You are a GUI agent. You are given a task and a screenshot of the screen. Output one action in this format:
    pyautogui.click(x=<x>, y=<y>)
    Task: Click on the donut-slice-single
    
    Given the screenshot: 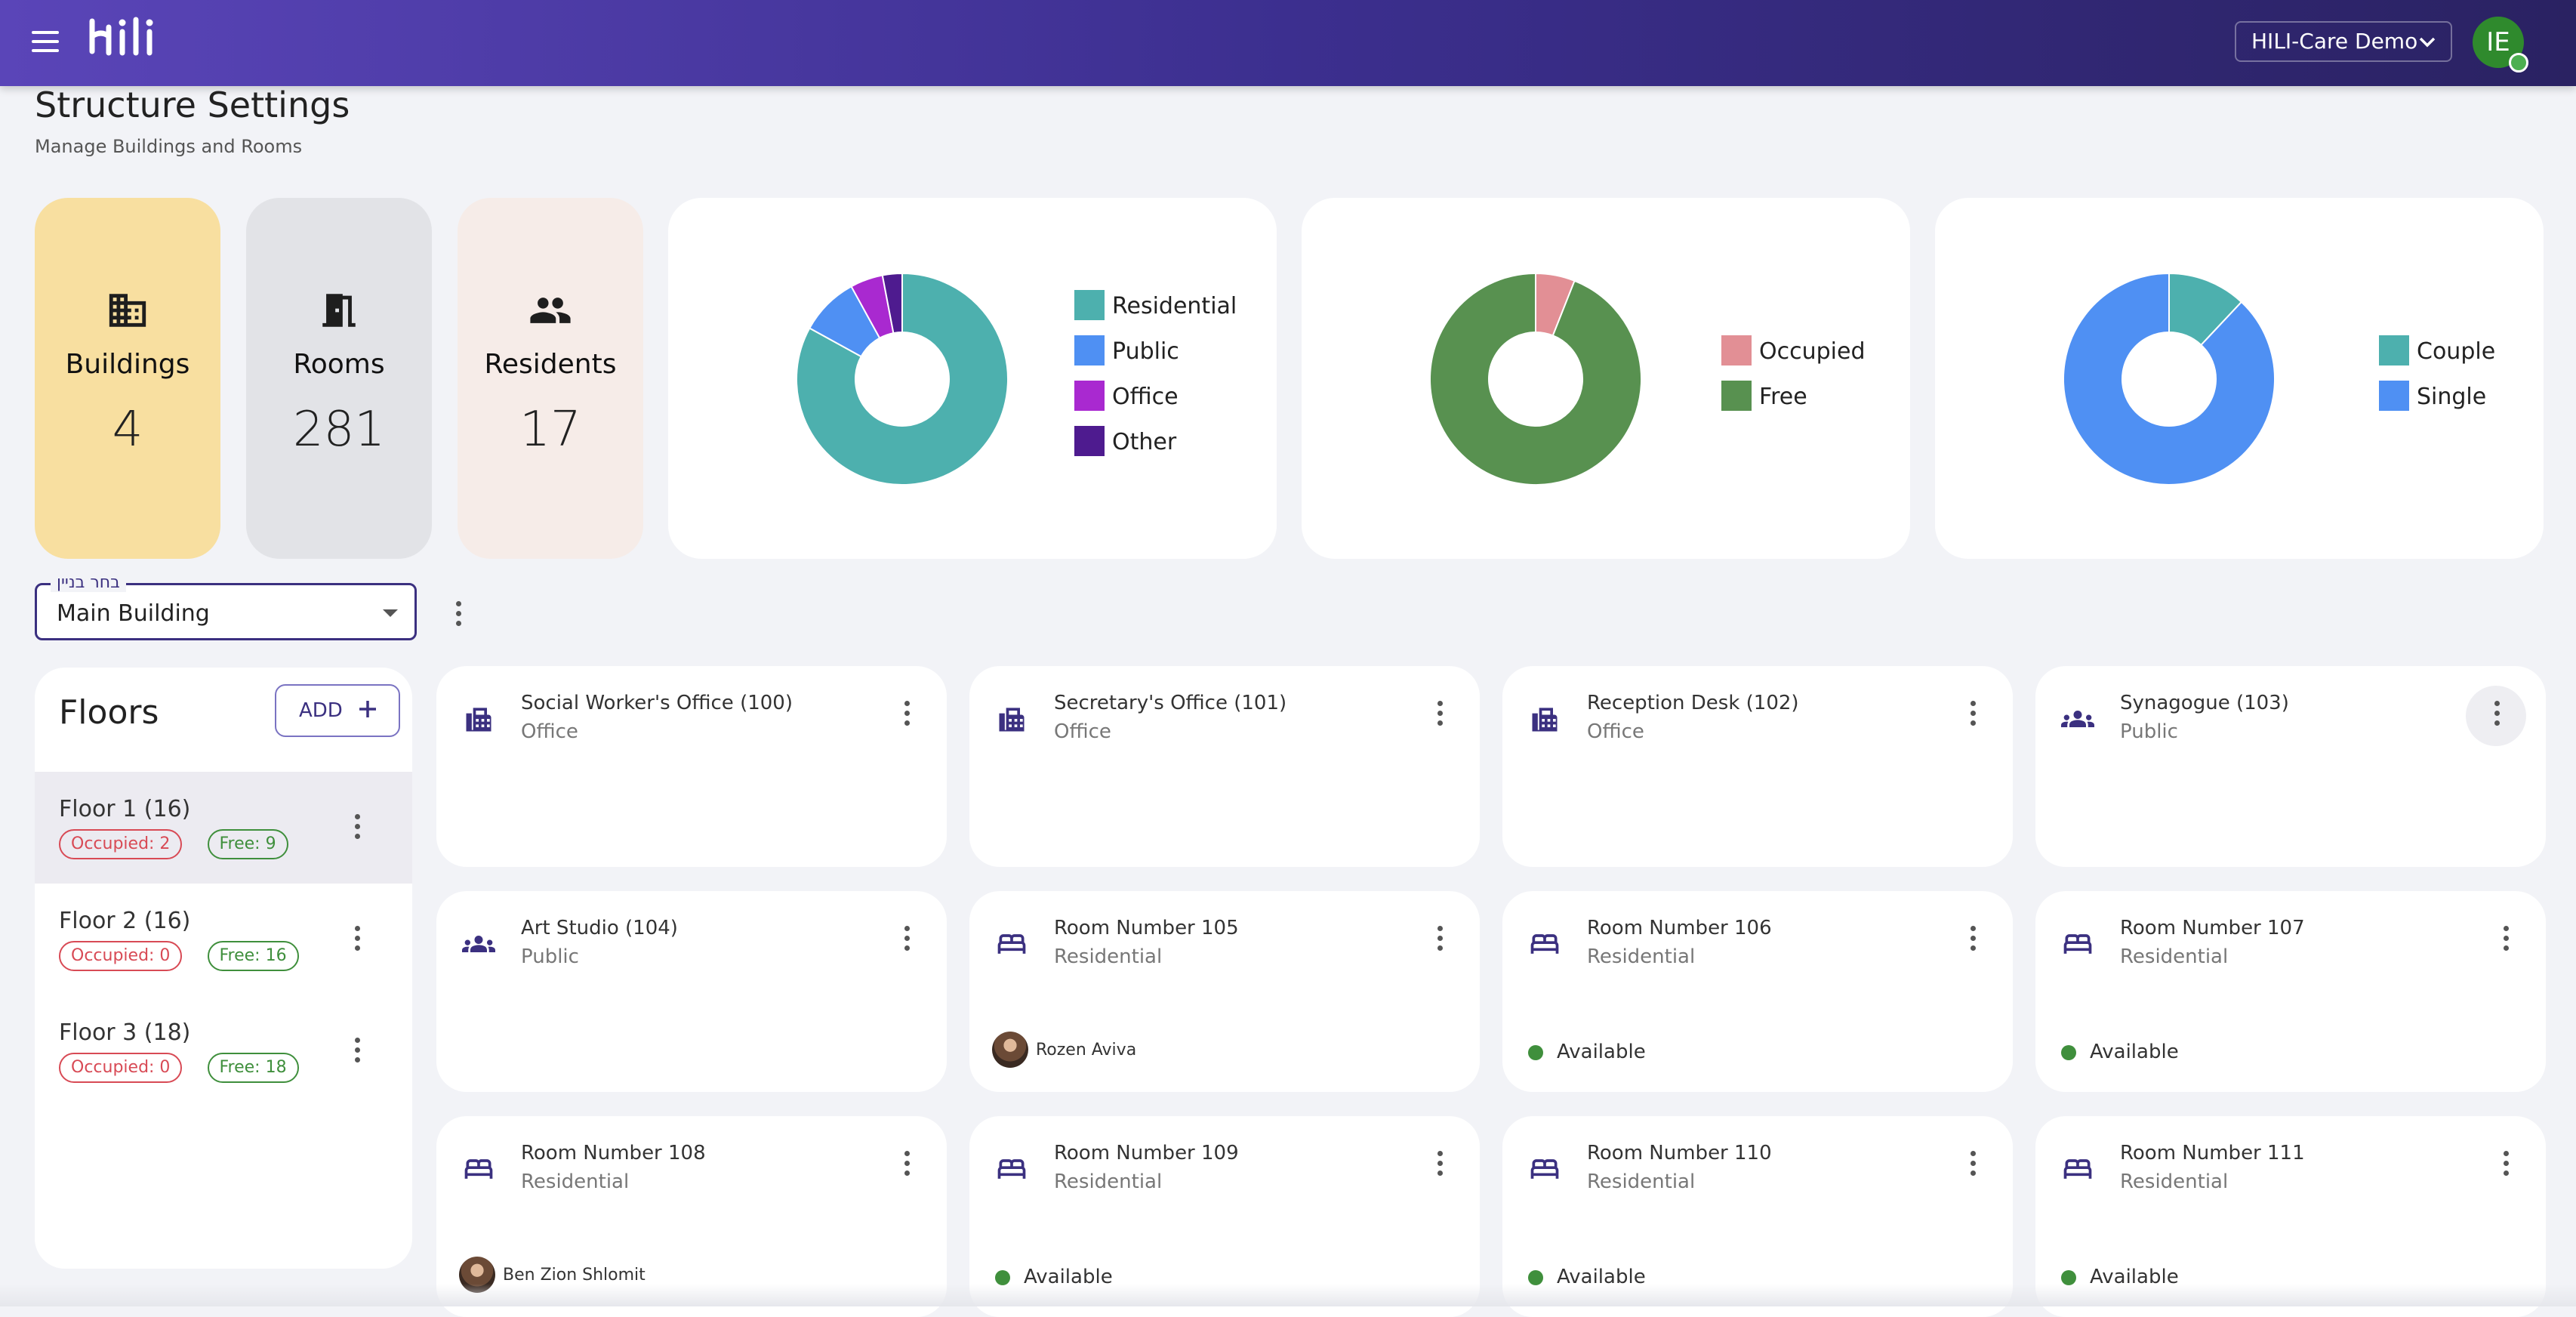 What is the action you would take?
    pyautogui.click(x=2169, y=379)
    